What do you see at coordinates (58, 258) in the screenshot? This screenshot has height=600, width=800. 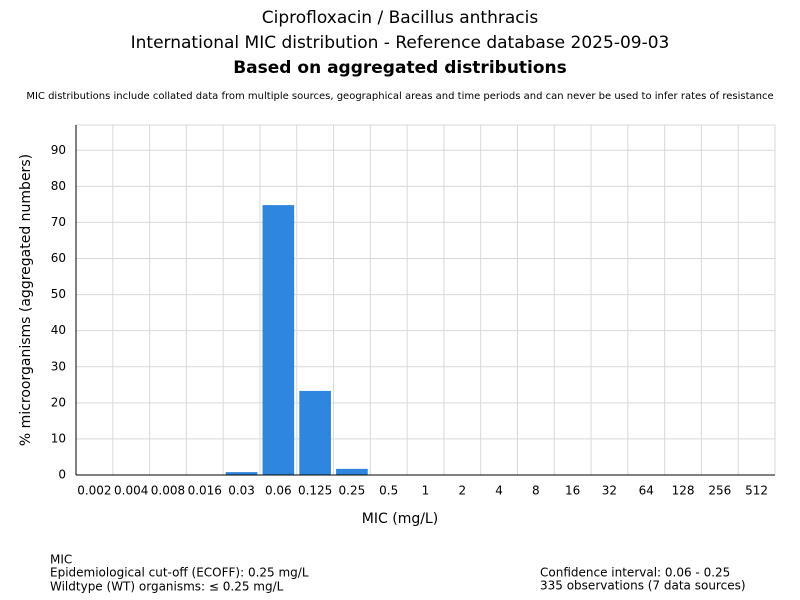 I see `y-tick-label: 60` at bounding box center [58, 258].